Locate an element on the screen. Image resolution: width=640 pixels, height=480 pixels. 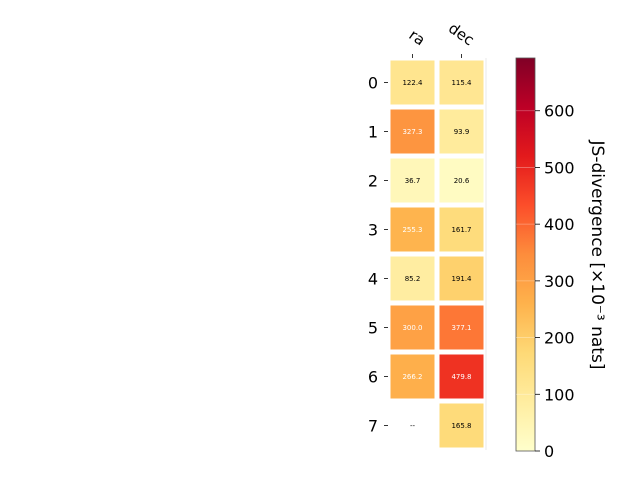
cell-value-label: 377.1 is located at coordinates (461, 328).